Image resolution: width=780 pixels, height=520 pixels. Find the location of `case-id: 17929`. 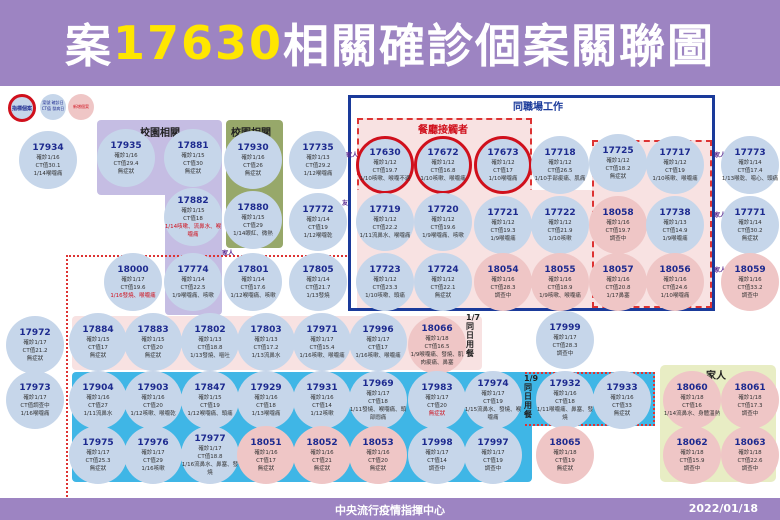

case-id: 17929 is located at coordinates (266, 387).